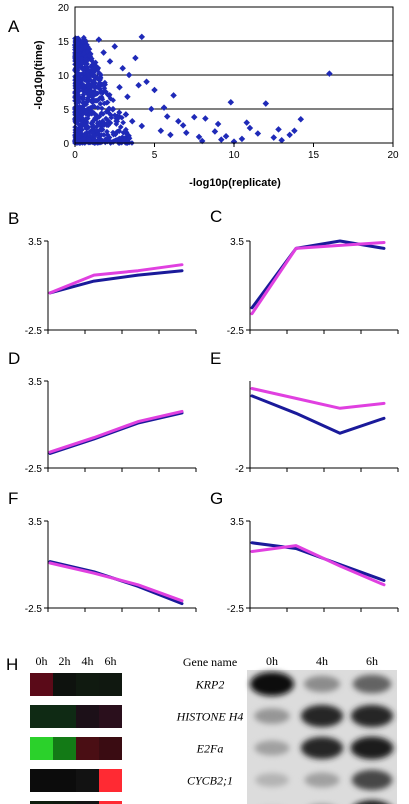  Describe the element at coordinates (64, 76) in the screenshot. I see `y-tick-label: 10` at that location.